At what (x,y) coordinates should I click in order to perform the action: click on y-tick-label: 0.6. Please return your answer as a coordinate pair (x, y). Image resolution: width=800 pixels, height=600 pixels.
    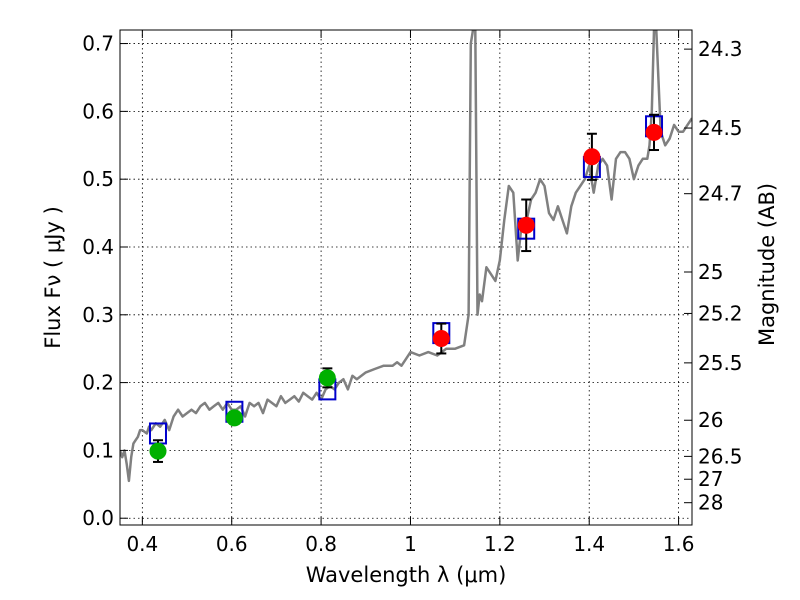
    Looking at the image, I should click on (98, 111).